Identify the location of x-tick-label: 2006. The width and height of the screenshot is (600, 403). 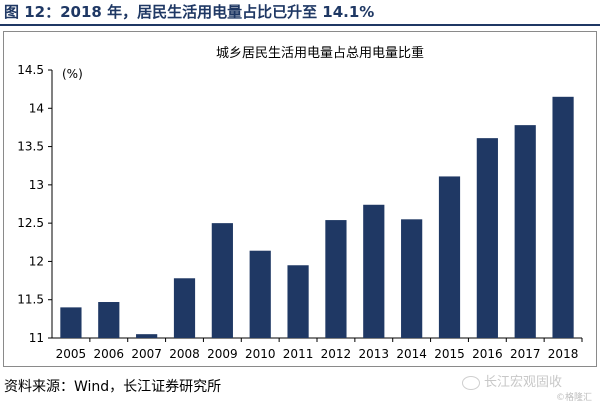
(109, 354).